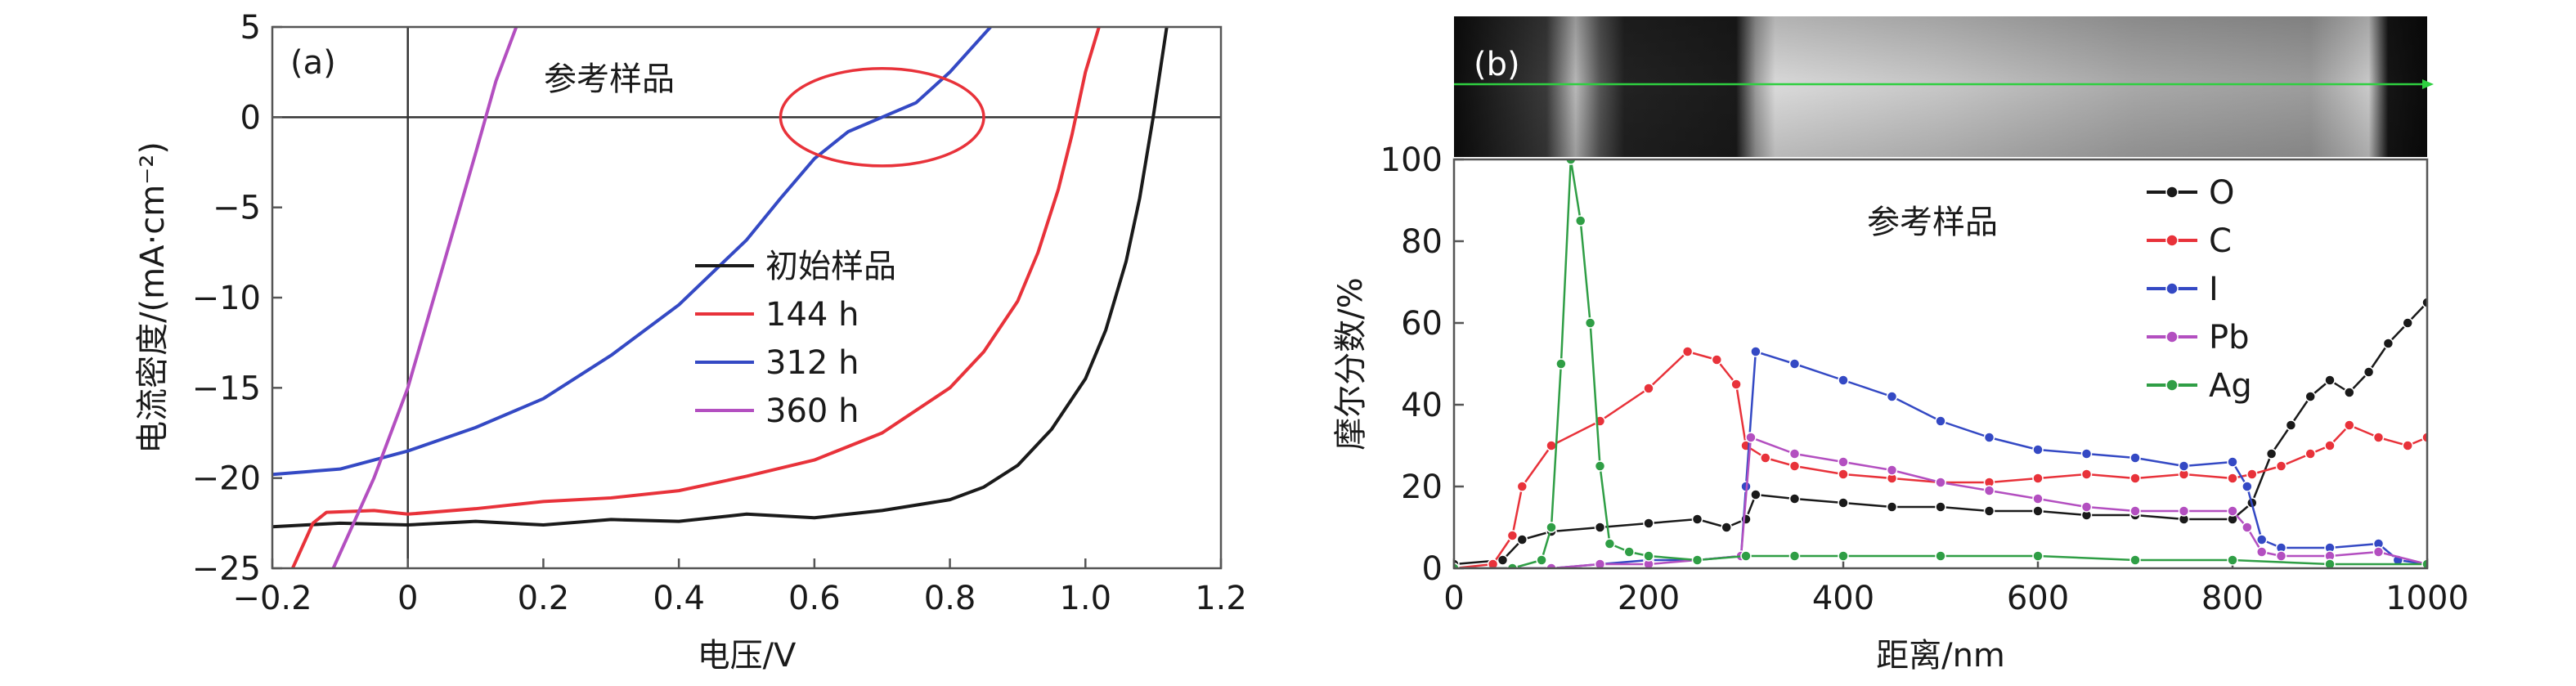 Image resolution: width=2576 pixels, height=686 pixels. What do you see at coordinates (747, 656) in the screenshot?
I see `chart-a-x-axis-label: 电压/V` at bounding box center [747, 656].